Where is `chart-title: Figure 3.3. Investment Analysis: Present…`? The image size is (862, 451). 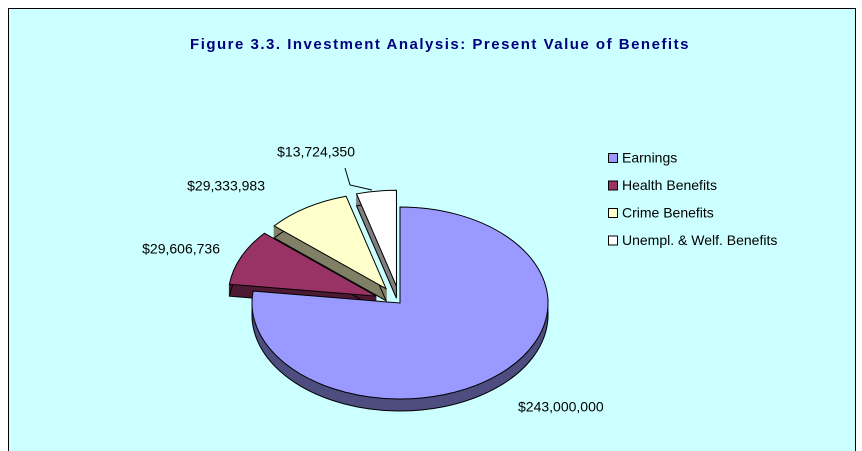 chart-title: Figure 3.3. Investment Analysis: Present… is located at coordinates (440, 44).